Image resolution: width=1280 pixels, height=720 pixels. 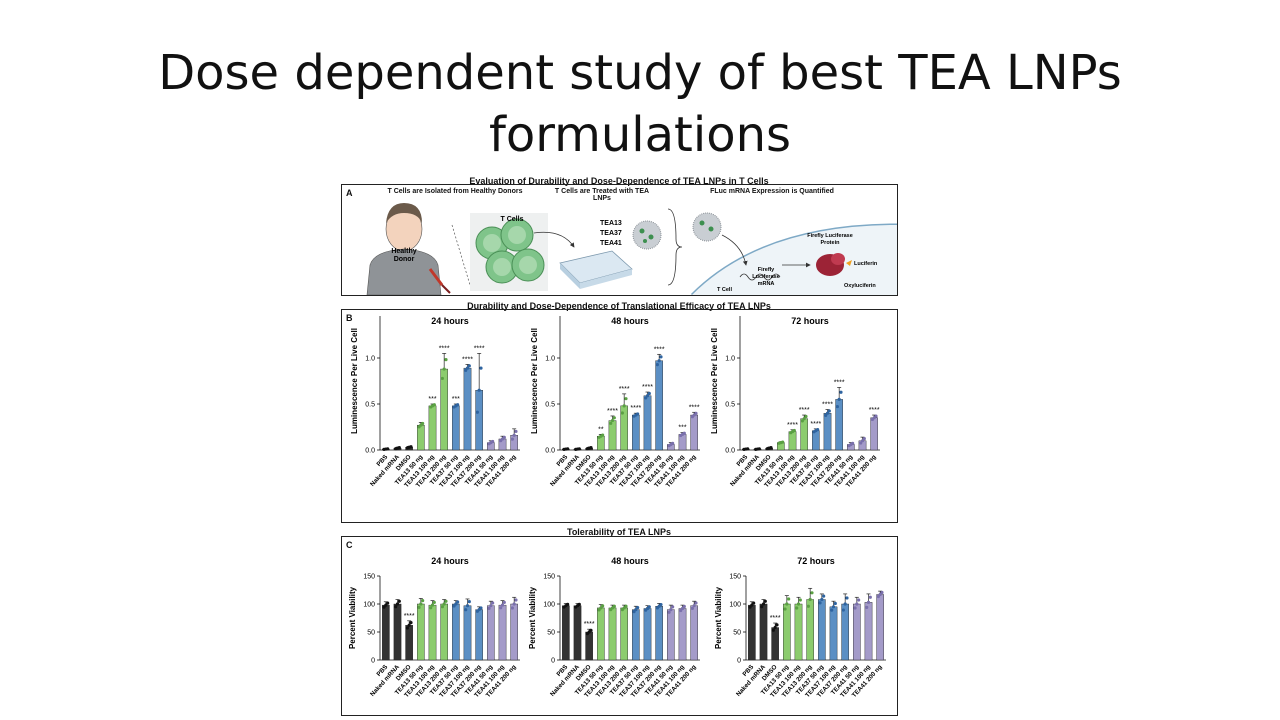 I want to click on y-tick-label-4-1: 50, so click(x=551, y=633).